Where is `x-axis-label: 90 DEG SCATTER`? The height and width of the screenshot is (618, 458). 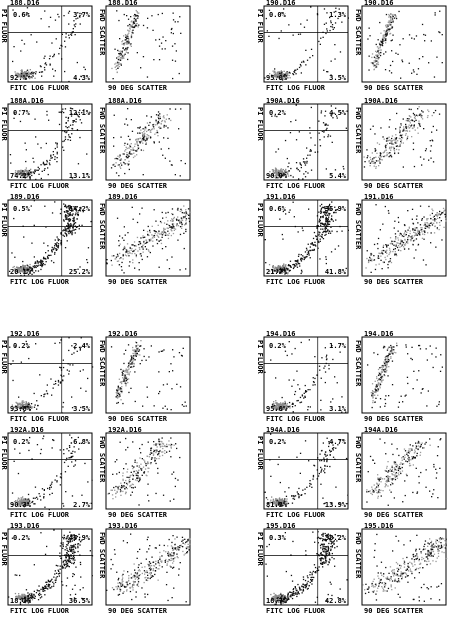 x-axis-label: 90 DEG SCATTER is located at coordinates (138, 282).